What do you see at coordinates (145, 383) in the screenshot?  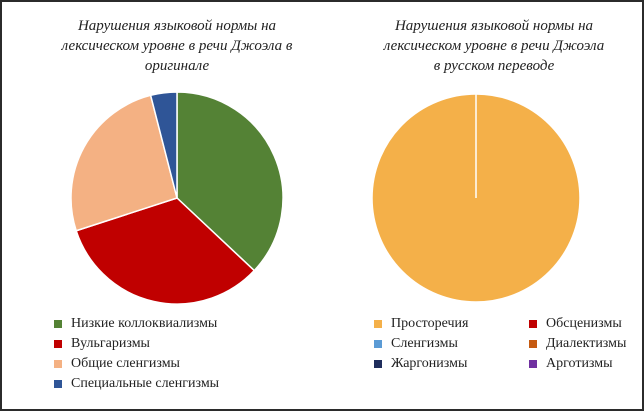 I see `legend-label: Специальные сленгизмы` at bounding box center [145, 383].